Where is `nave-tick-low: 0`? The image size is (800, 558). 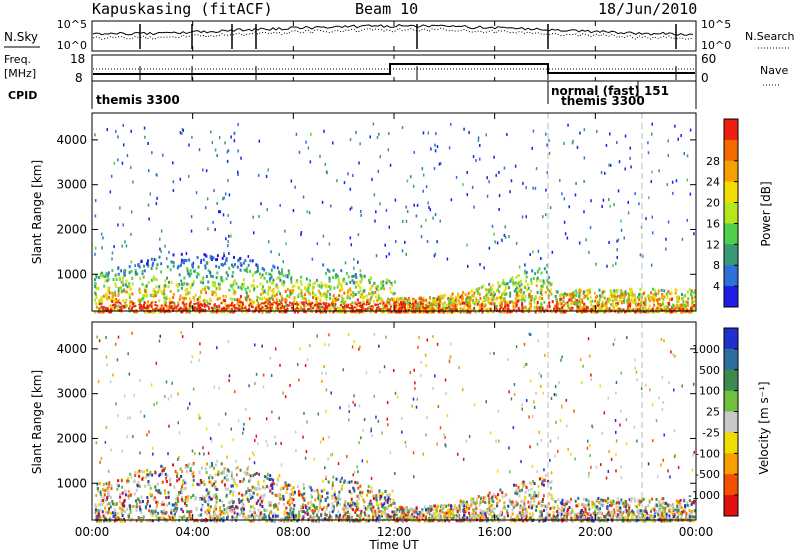 nave-tick-low: 0 is located at coordinates (705, 78).